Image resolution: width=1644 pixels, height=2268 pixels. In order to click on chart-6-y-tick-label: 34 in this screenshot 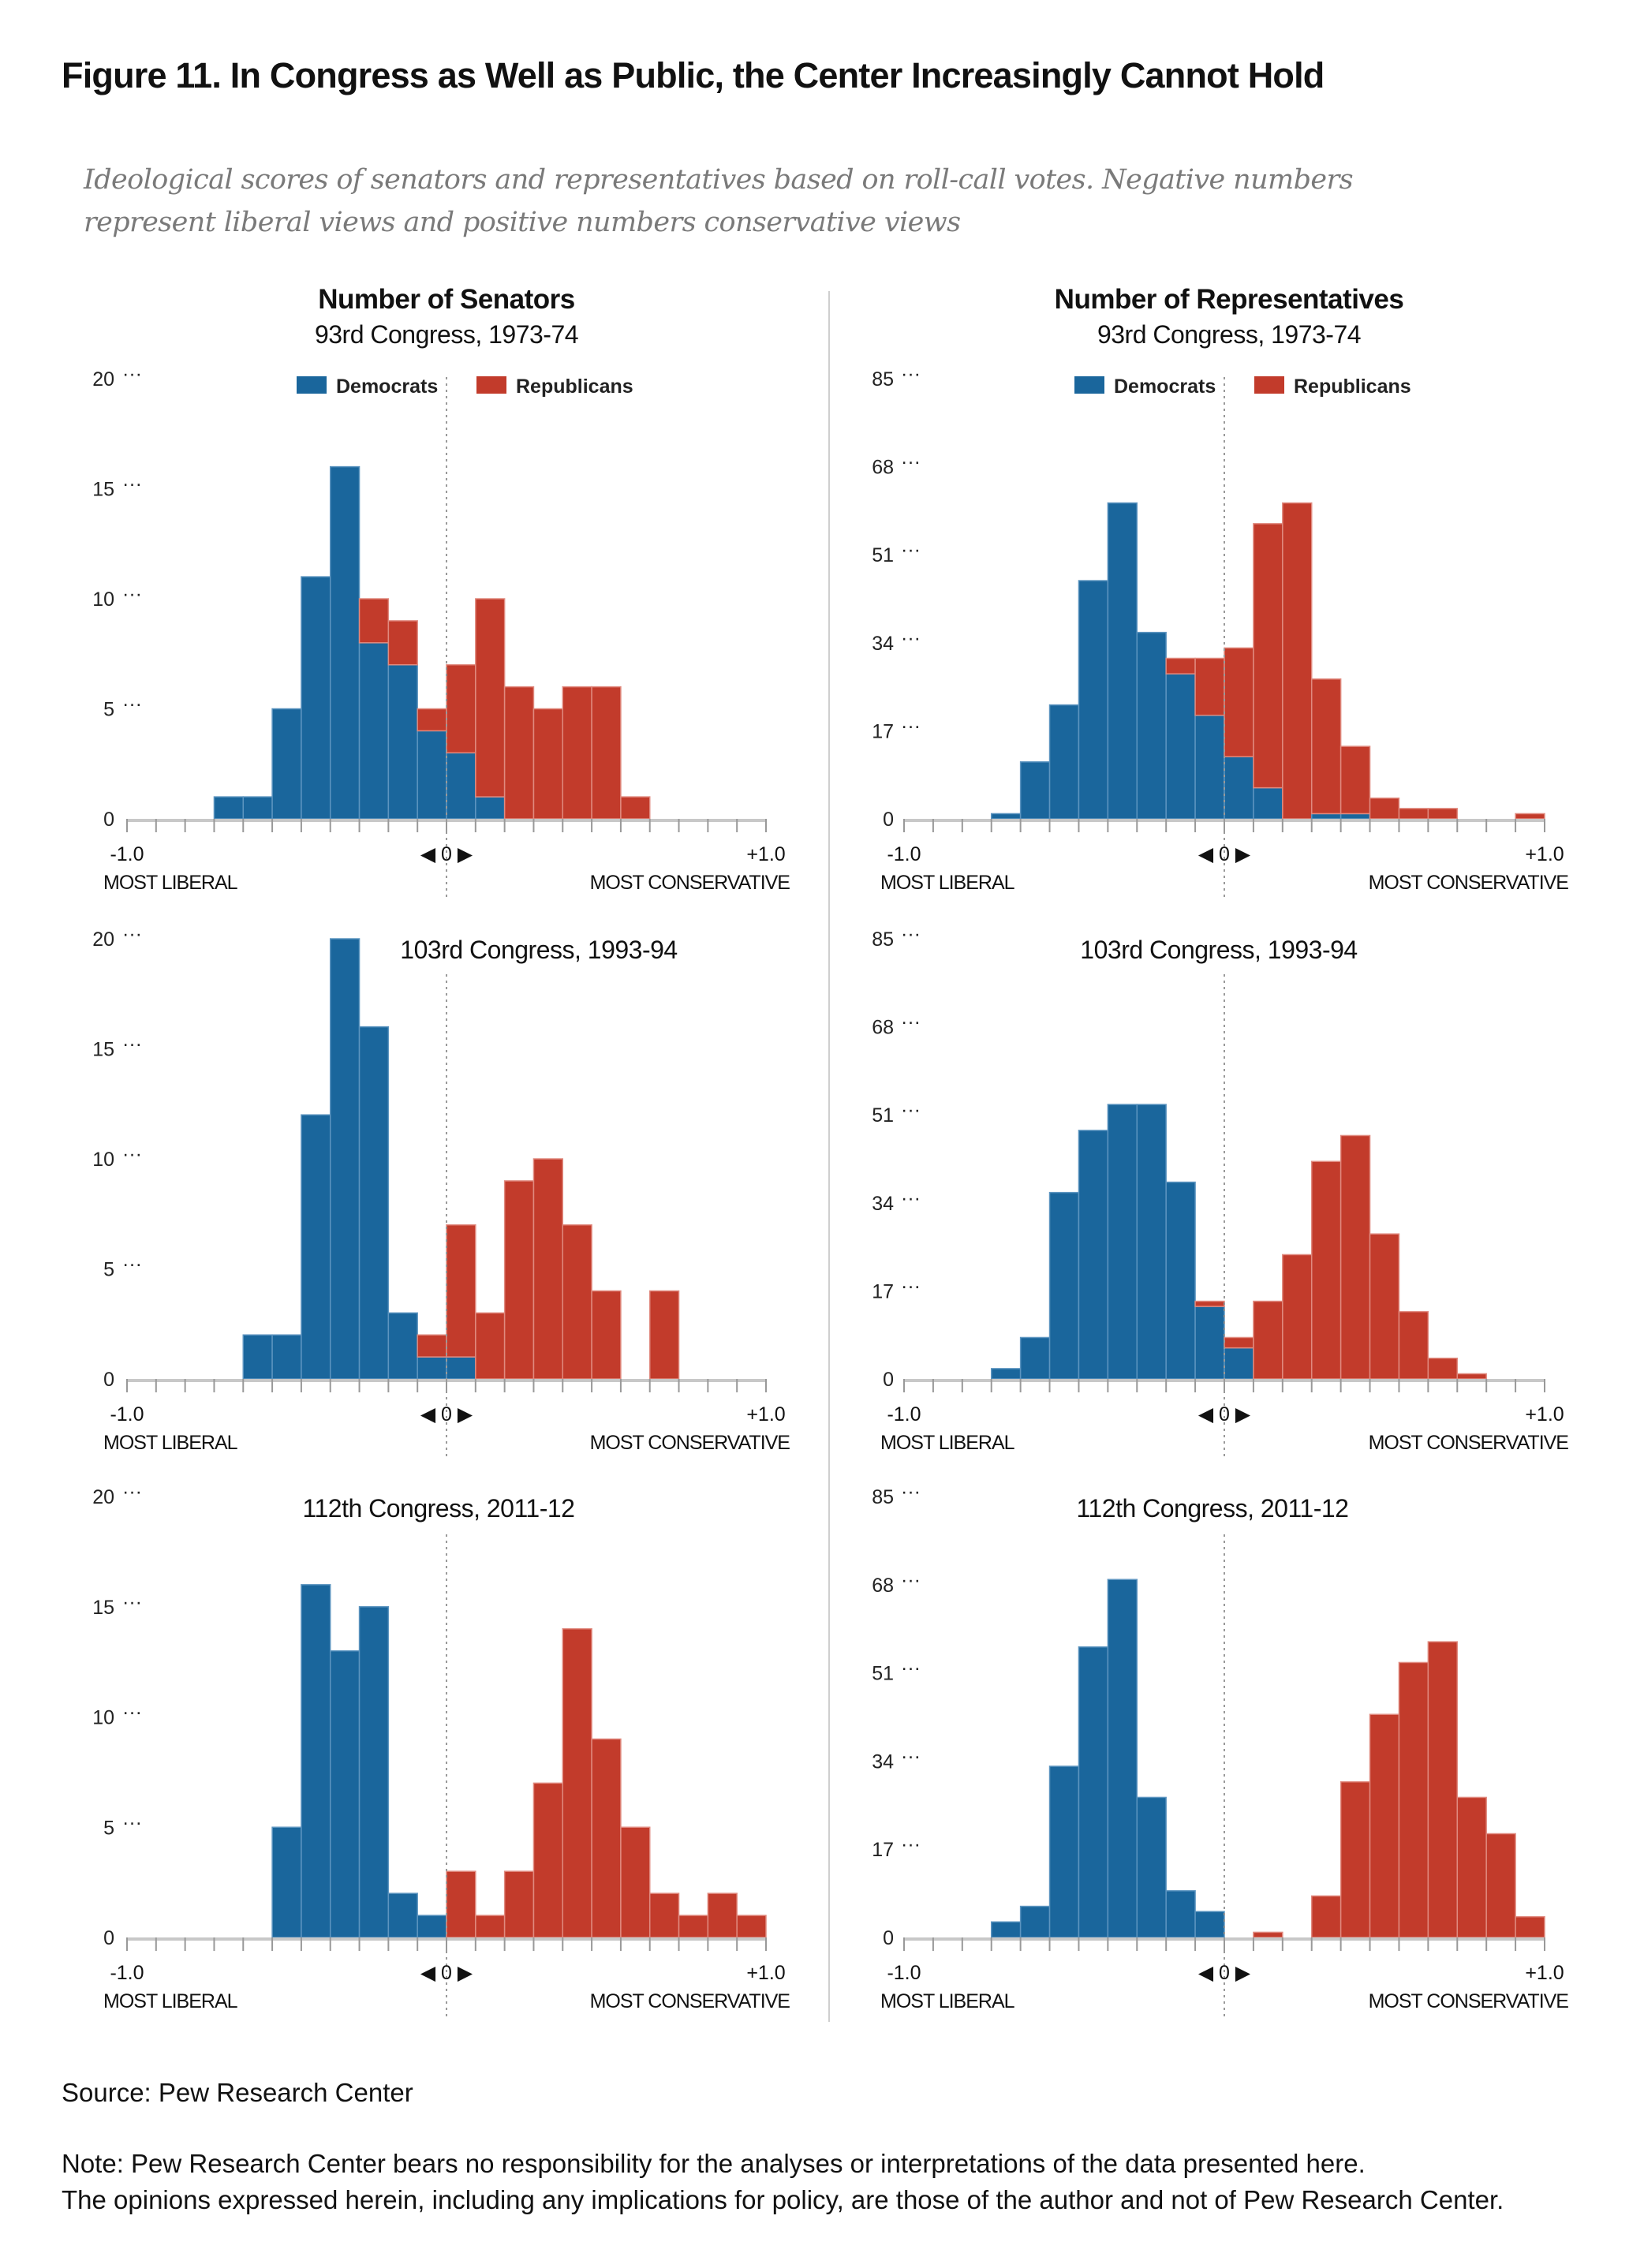, I will do `click(883, 1762)`.